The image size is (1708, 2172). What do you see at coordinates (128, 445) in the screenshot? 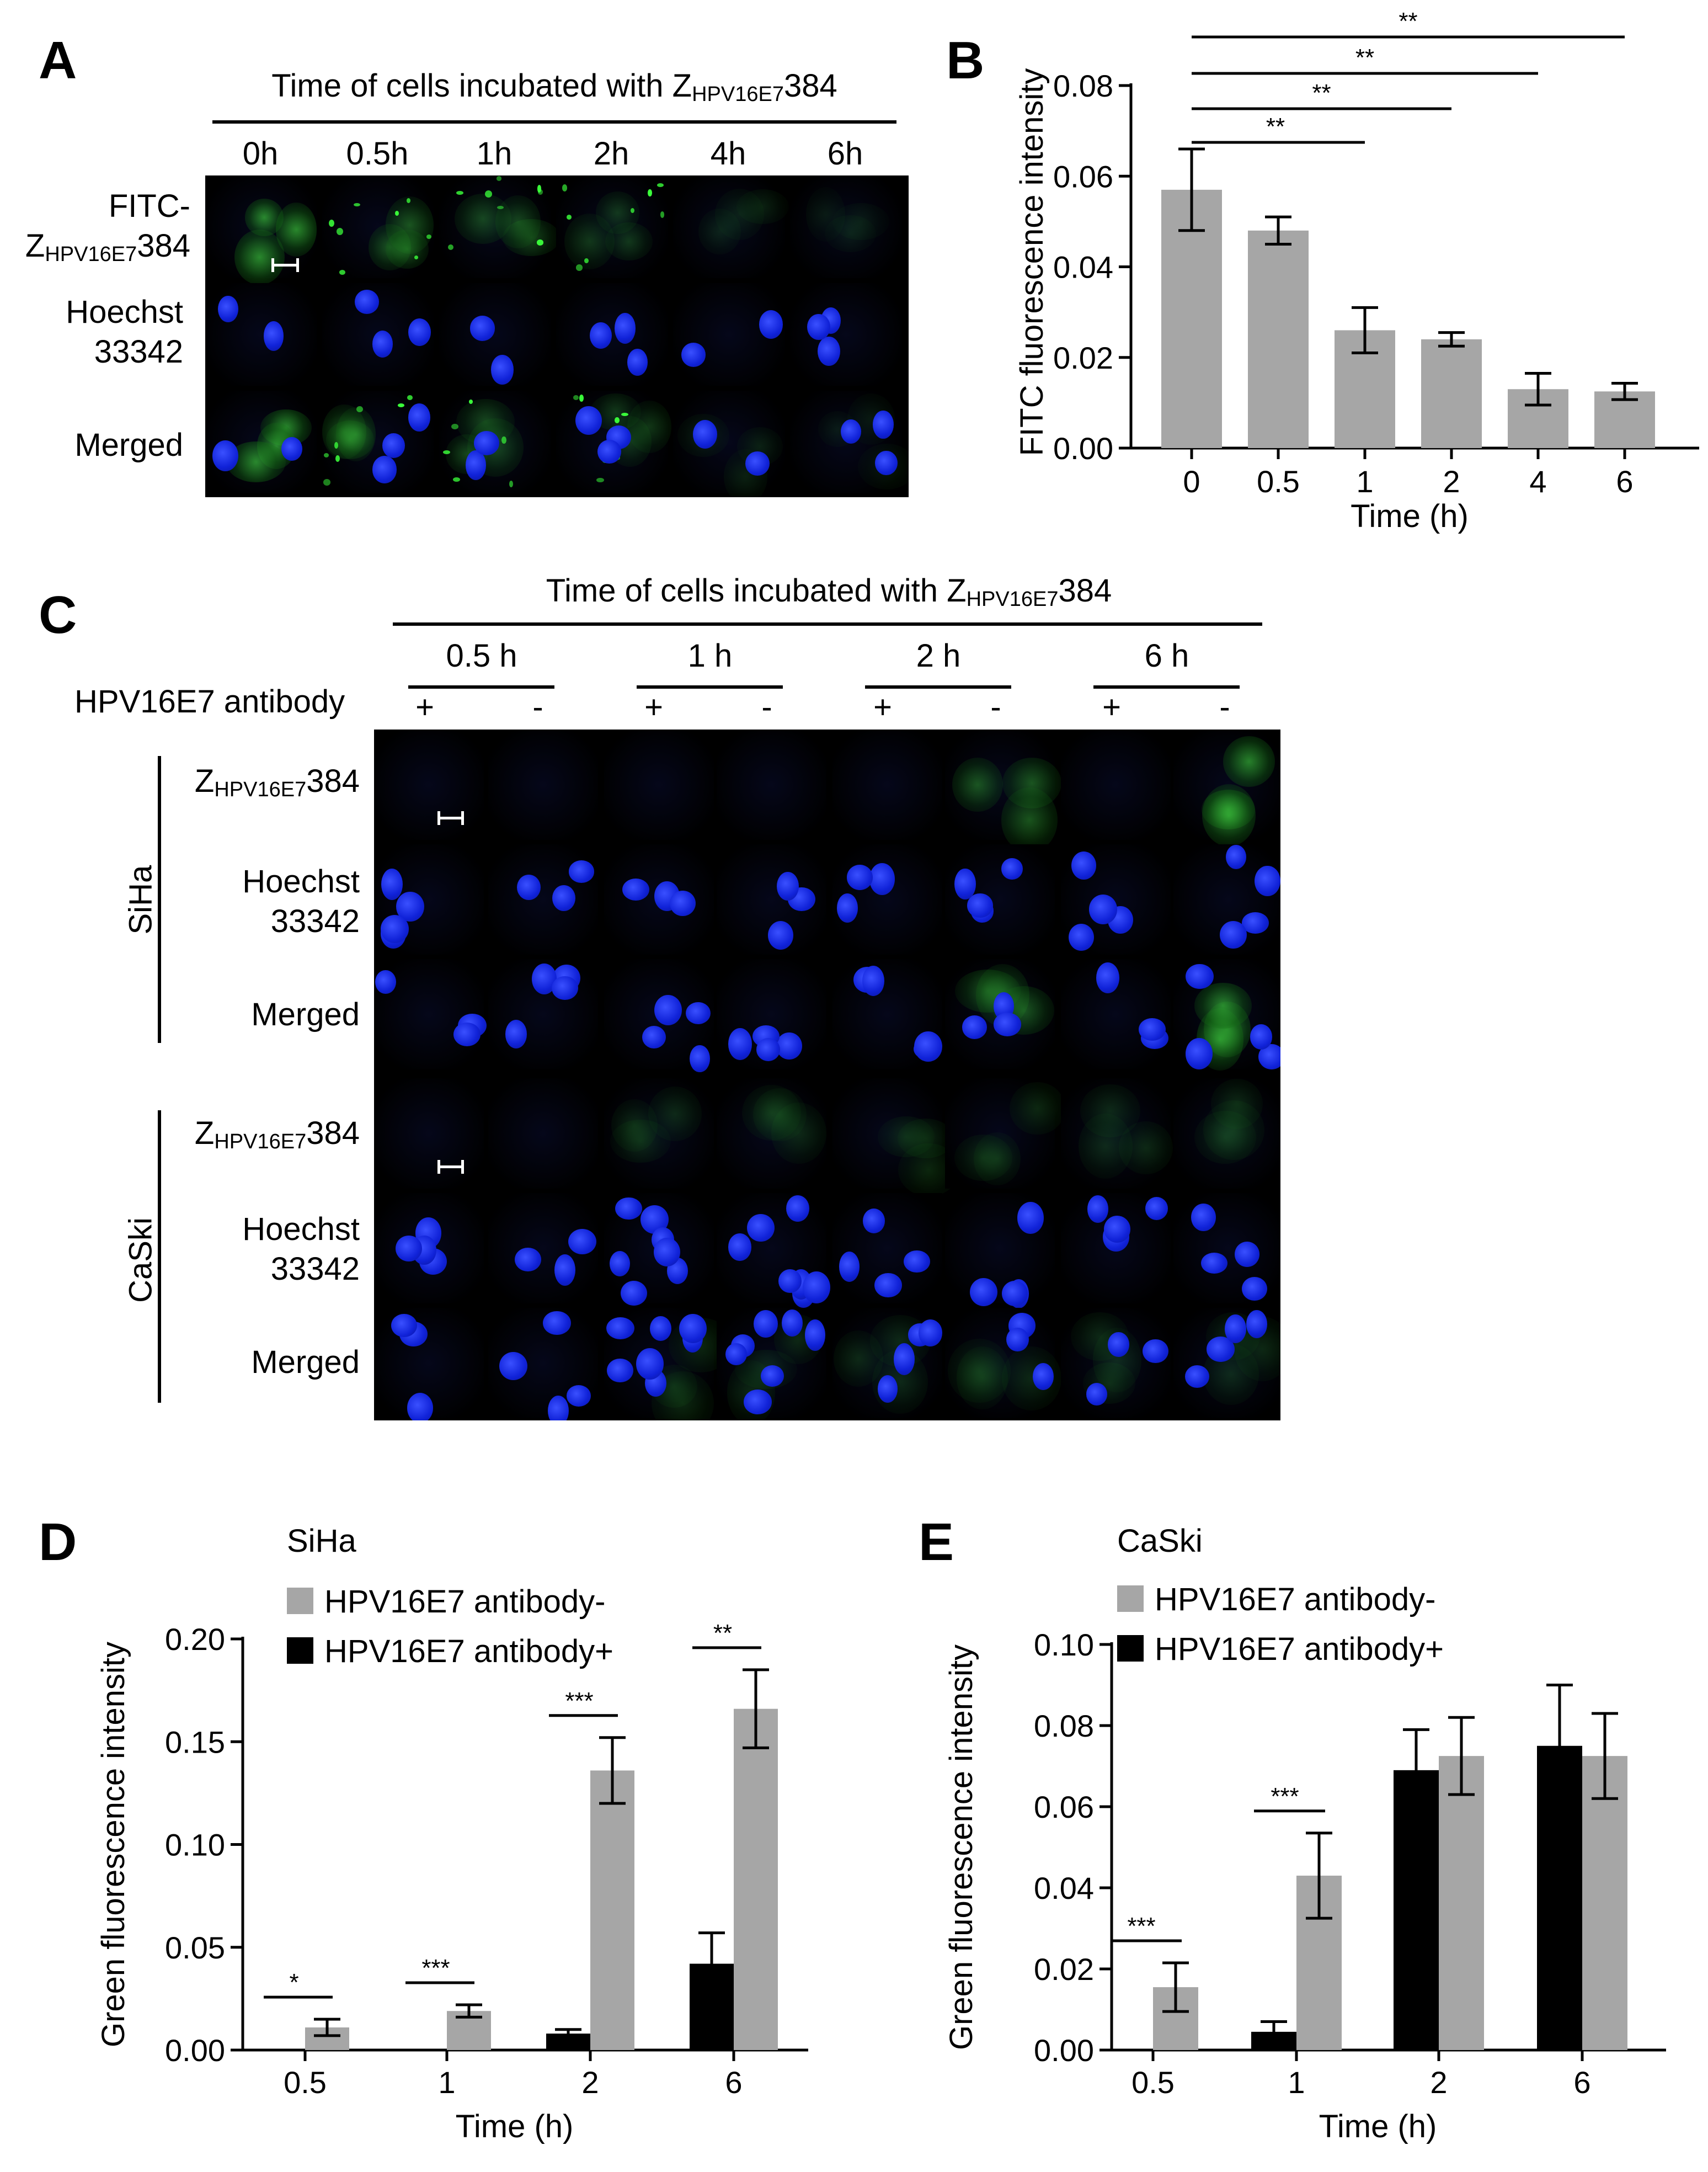
I see `panel-a-row-label-merged: Merged` at bounding box center [128, 445].